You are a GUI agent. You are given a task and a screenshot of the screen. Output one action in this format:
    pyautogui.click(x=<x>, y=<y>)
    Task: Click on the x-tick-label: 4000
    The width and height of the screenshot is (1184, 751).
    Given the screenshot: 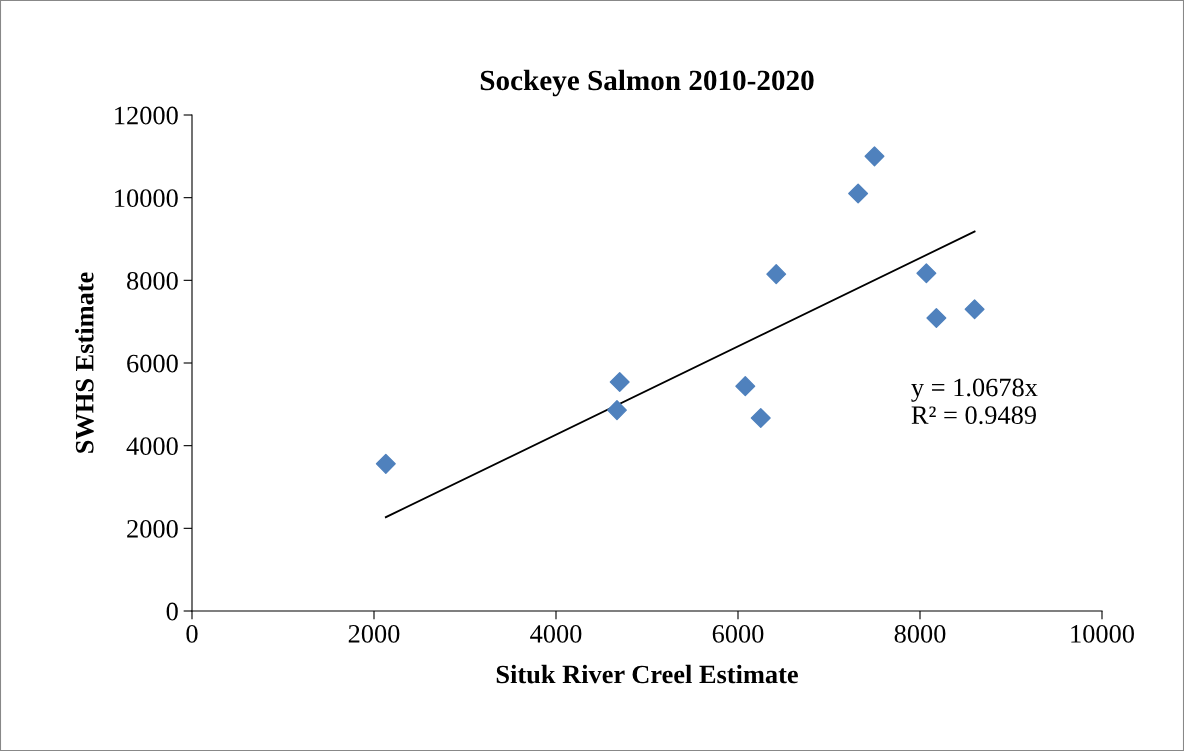 What is the action you would take?
    pyautogui.click(x=556, y=633)
    